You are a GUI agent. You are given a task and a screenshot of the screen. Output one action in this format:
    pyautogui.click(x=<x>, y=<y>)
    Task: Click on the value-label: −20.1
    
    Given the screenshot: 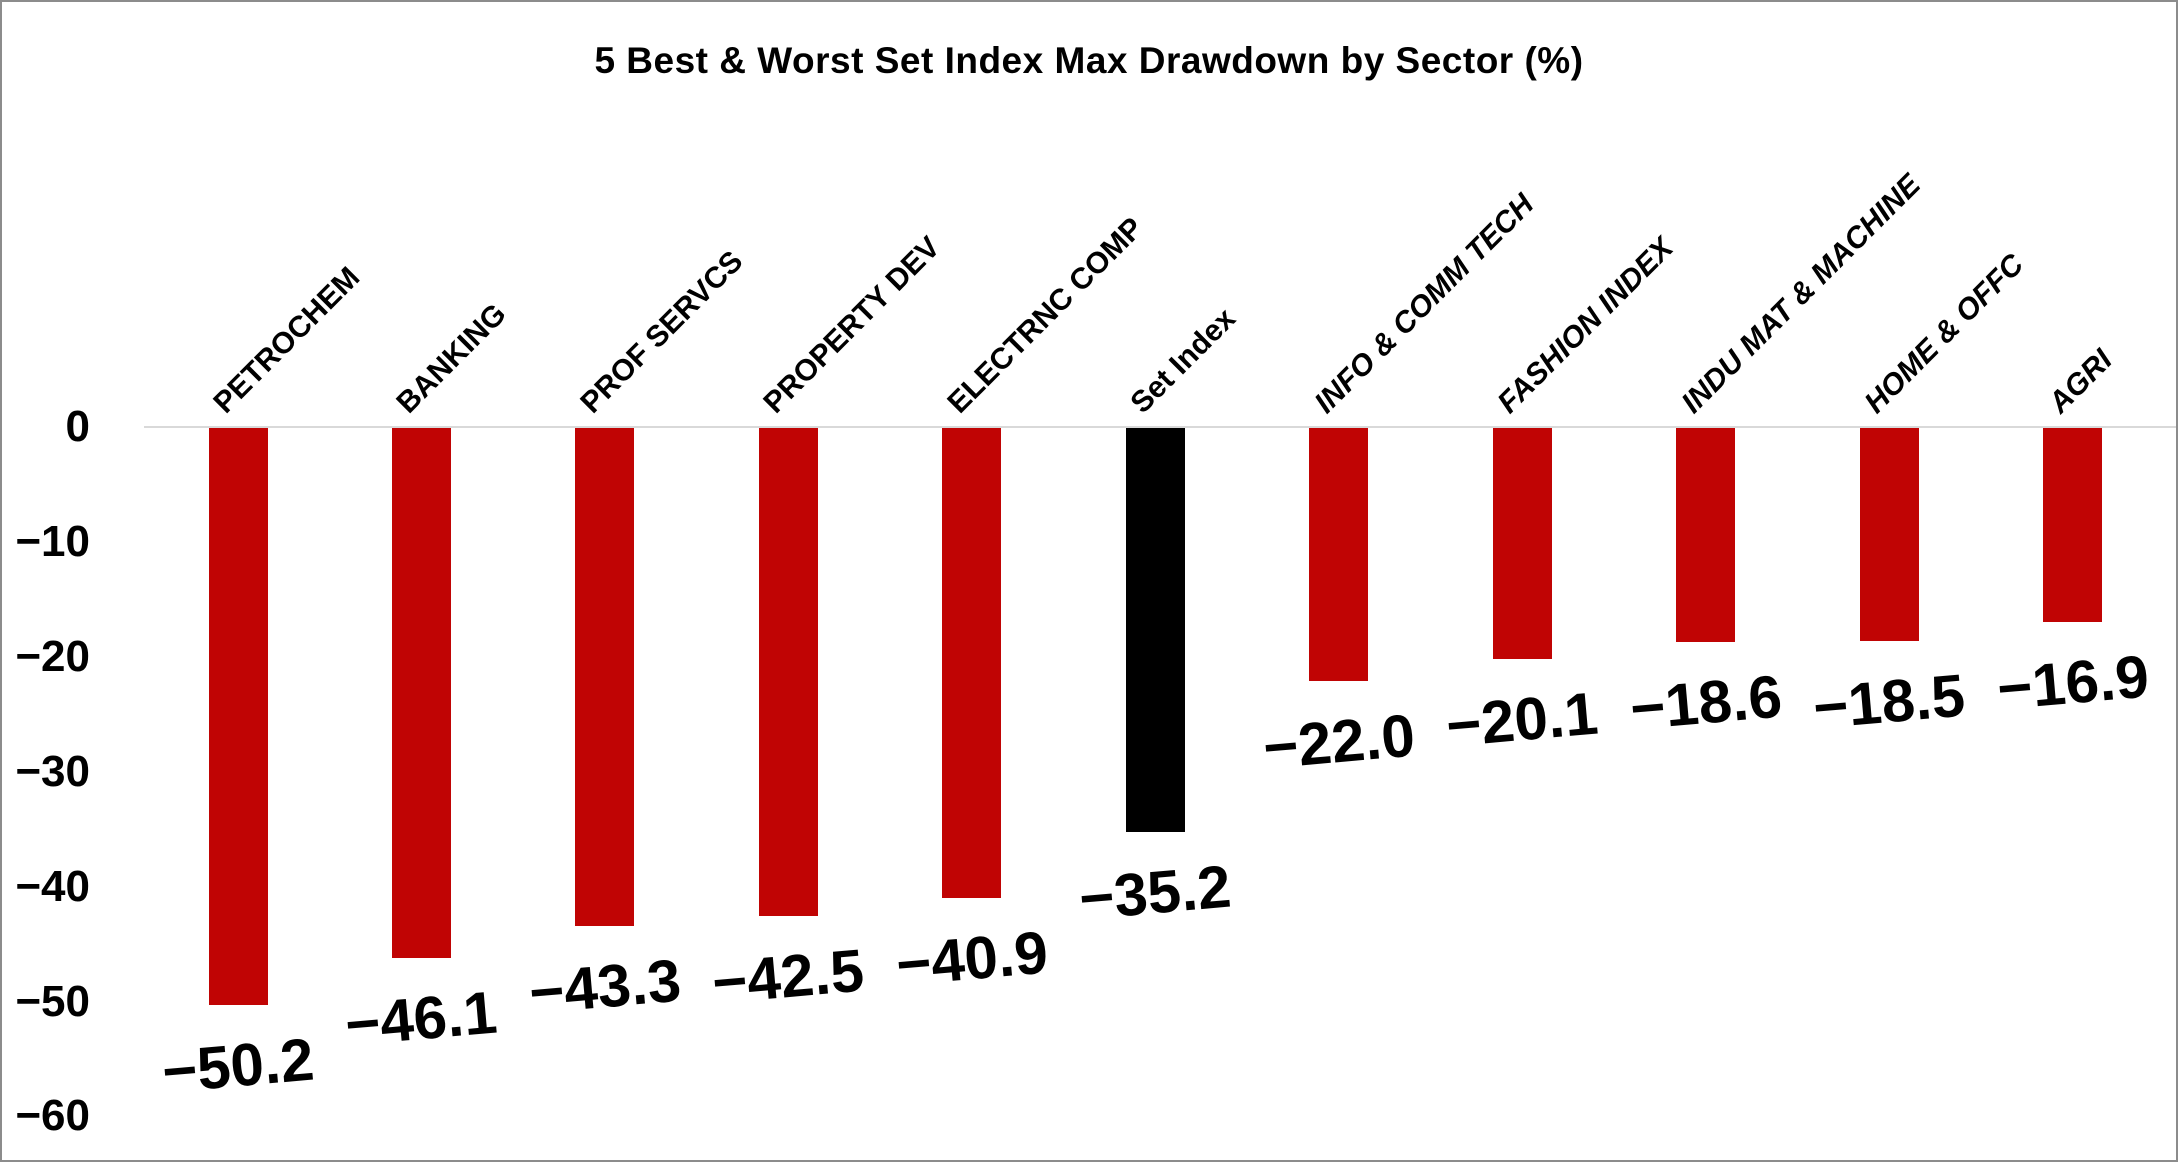 What is the action you would take?
    pyautogui.click(x=1522, y=719)
    